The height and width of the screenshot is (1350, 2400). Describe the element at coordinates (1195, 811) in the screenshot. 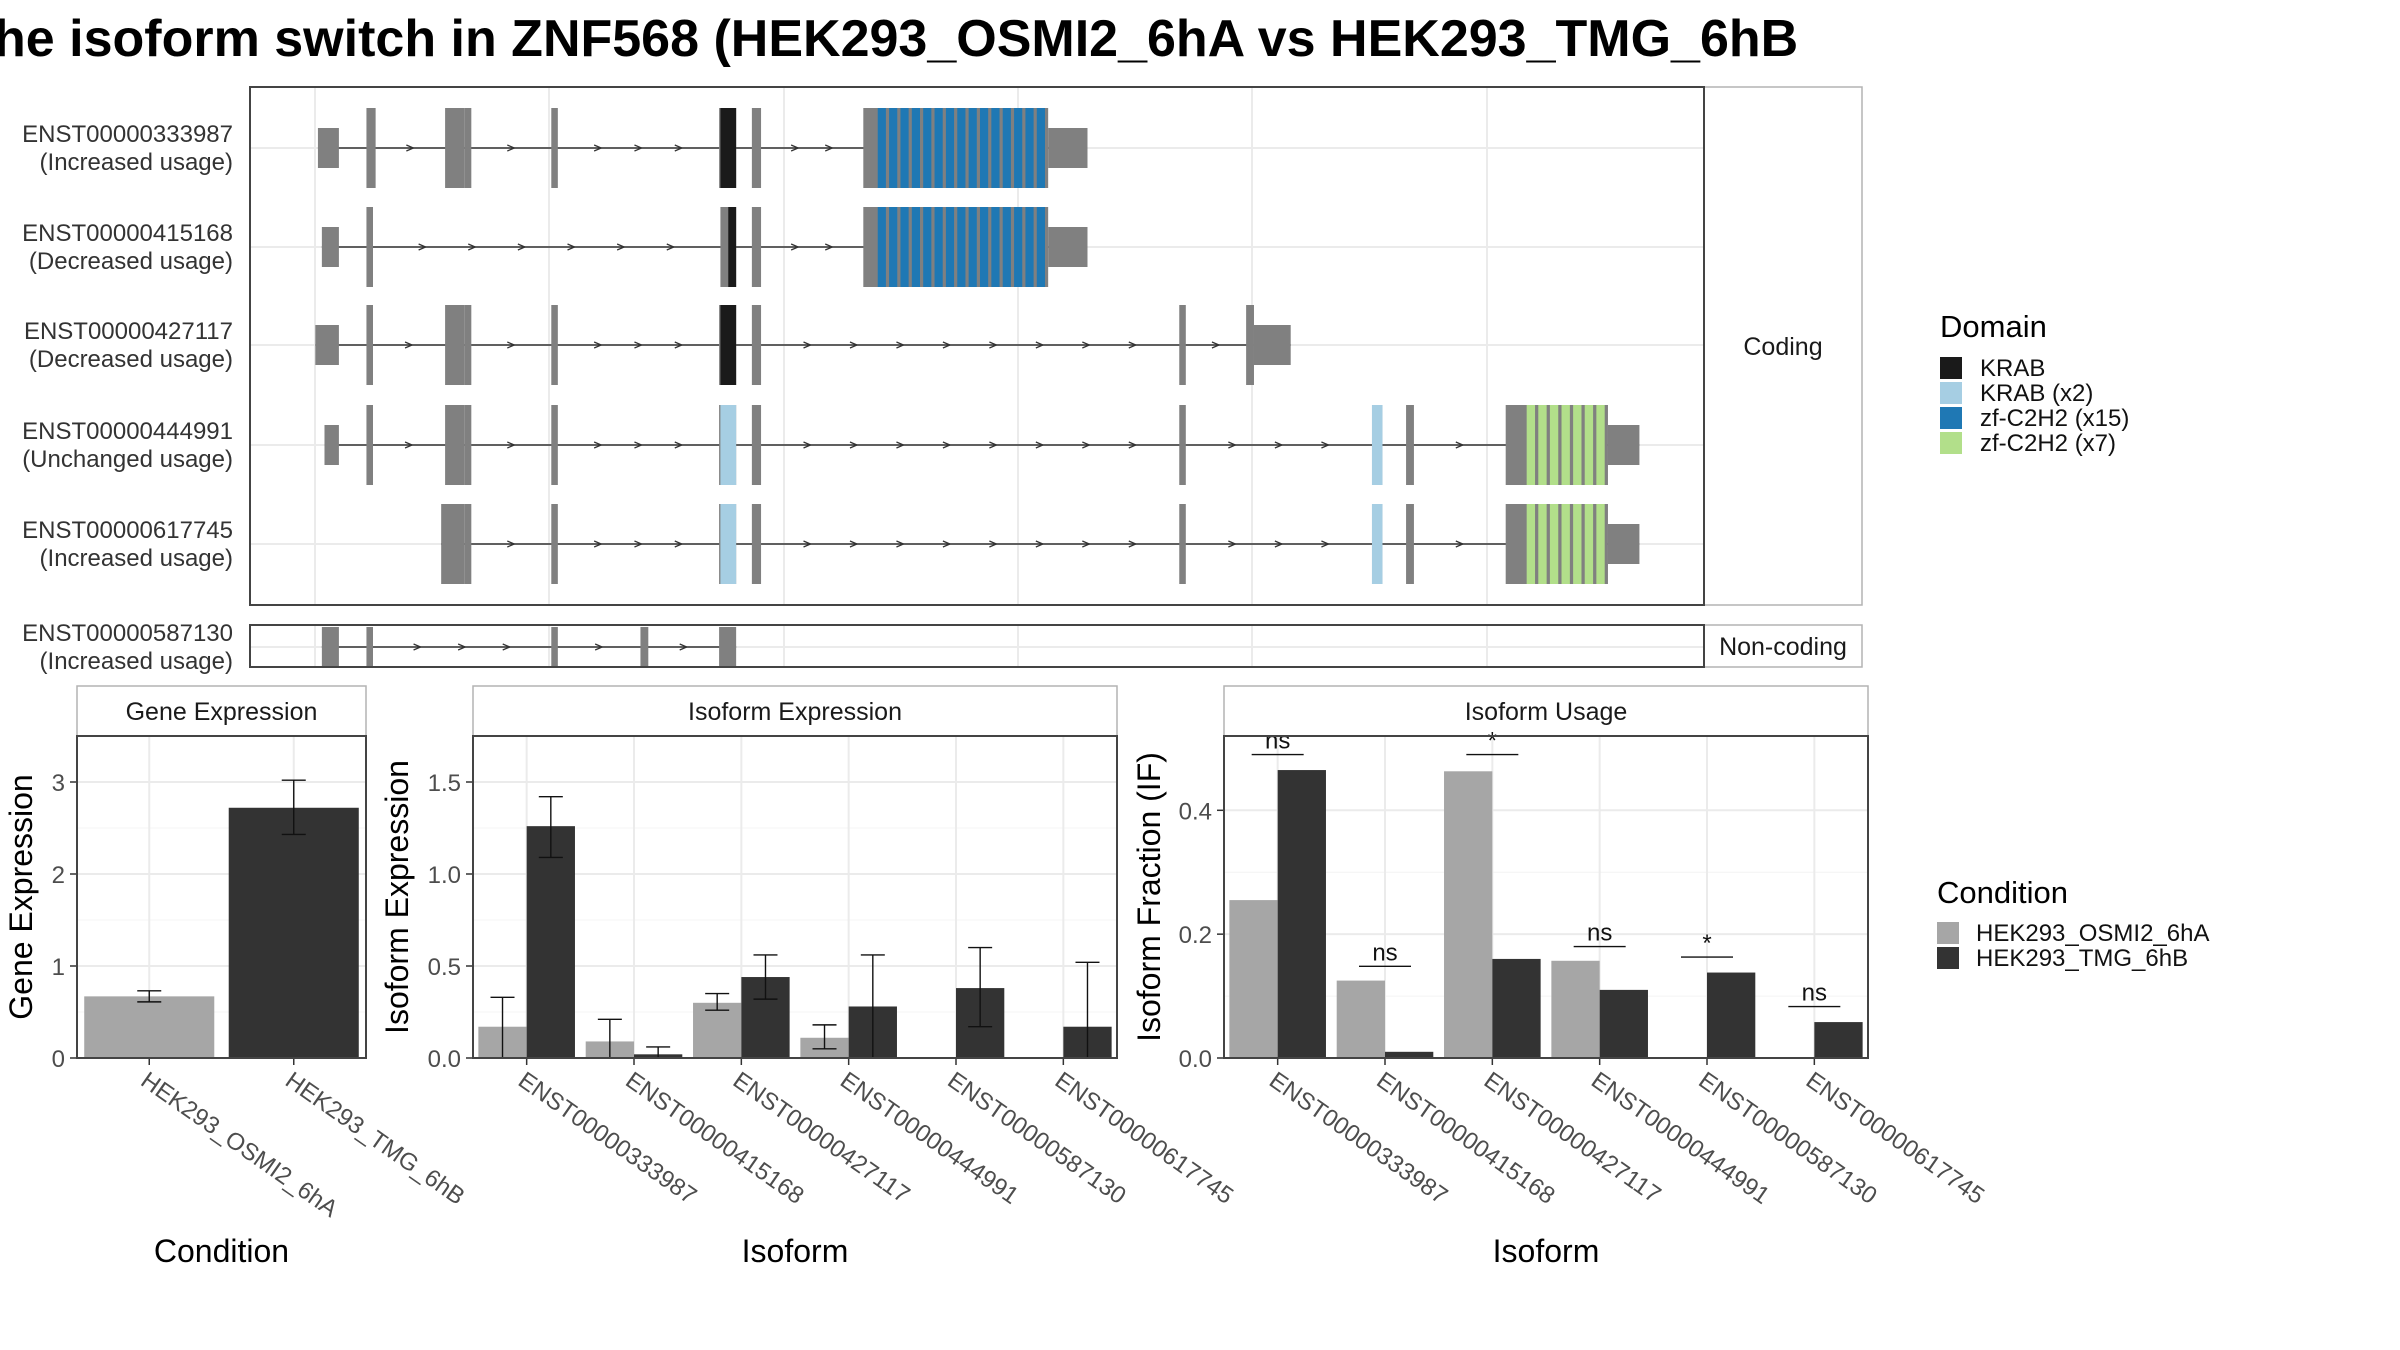

I see `y-tick-label: 0.4` at that location.